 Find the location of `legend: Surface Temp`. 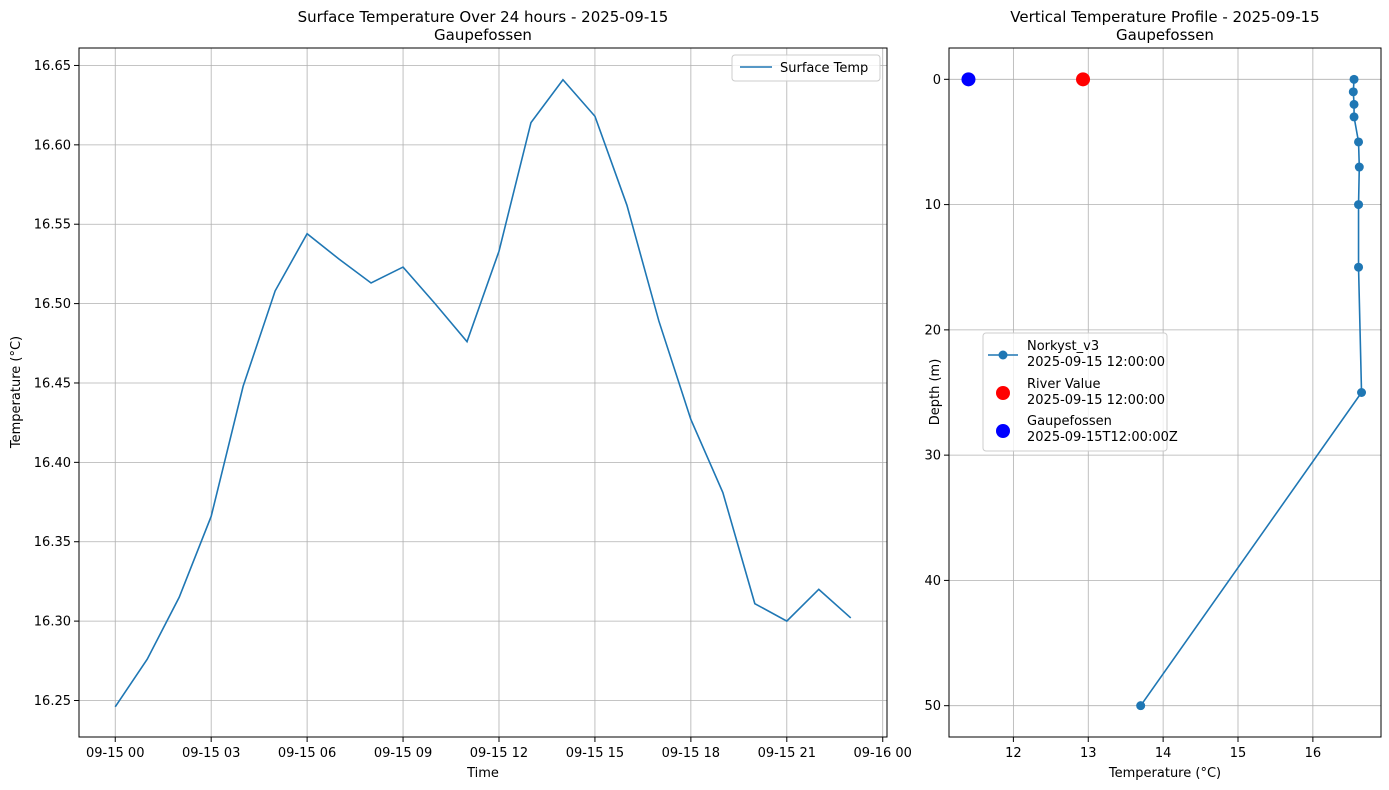

legend: Surface Temp is located at coordinates (806, 68).